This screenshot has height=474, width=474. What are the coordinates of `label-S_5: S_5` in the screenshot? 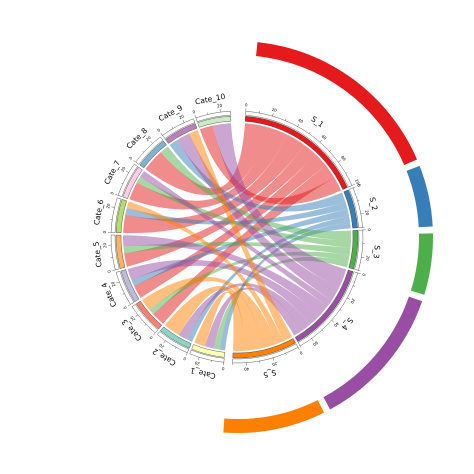 It's located at (269, 374).